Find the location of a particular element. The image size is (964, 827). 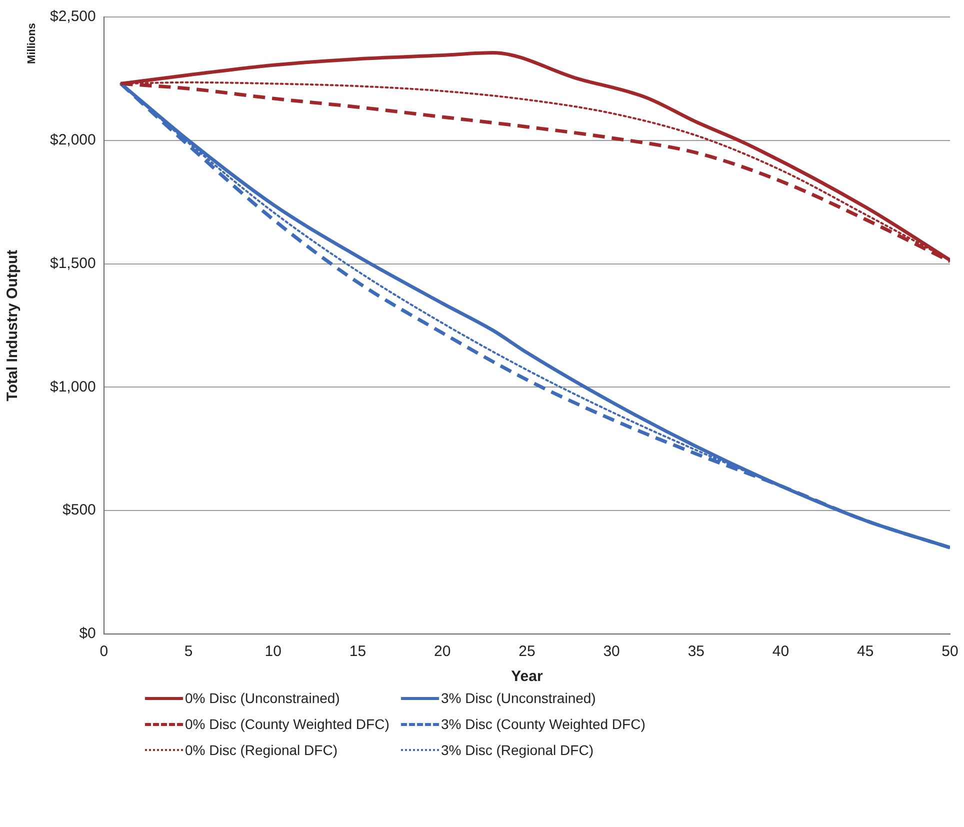

x-tick-label: 5 is located at coordinates (188, 651).